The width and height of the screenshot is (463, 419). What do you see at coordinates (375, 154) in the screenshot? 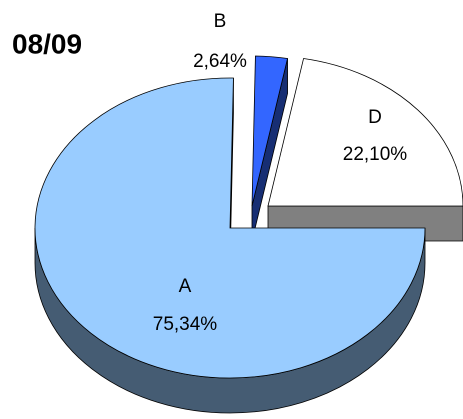
I see `slice-value-label: 22,10%` at bounding box center [375, 154].